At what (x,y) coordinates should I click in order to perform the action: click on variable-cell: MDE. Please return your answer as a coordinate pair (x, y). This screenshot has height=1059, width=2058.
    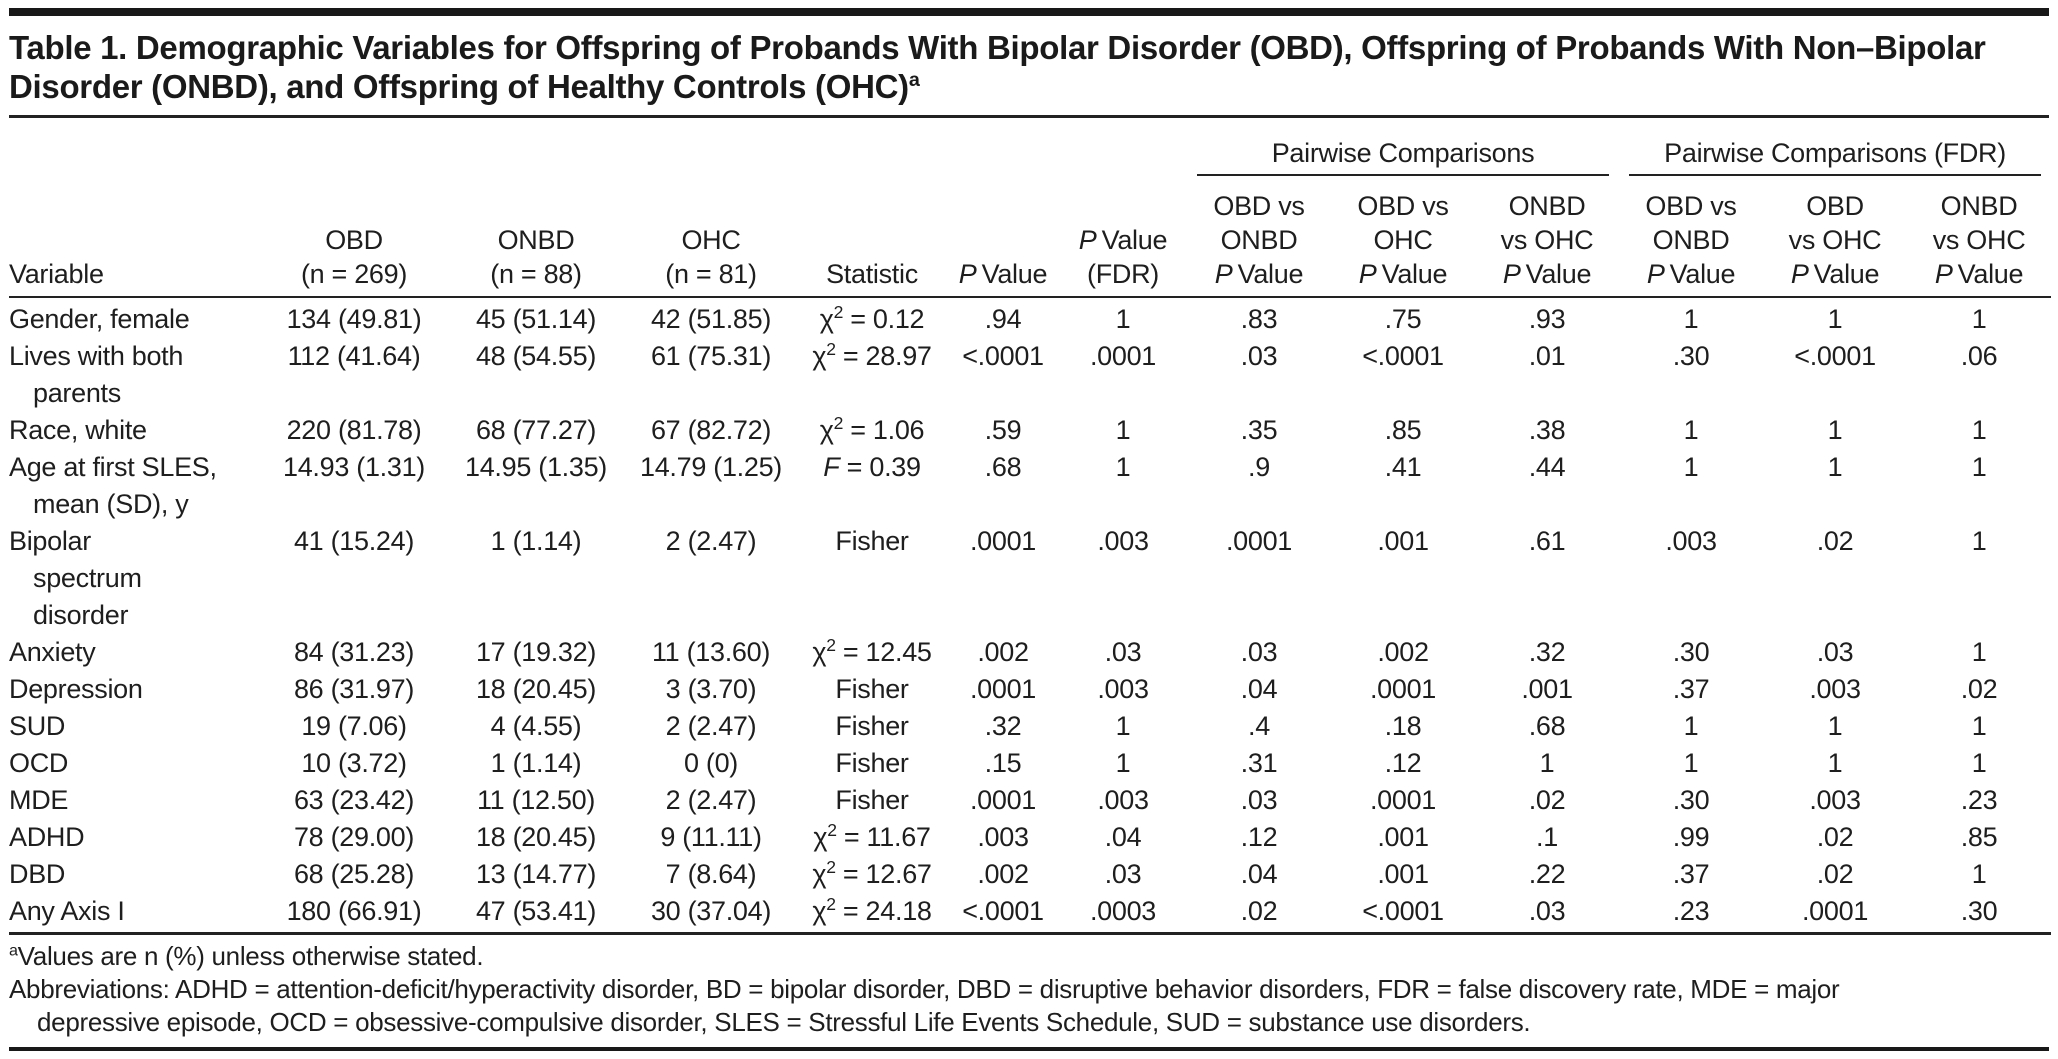
    Looking at the image, I should click on (39, 800).